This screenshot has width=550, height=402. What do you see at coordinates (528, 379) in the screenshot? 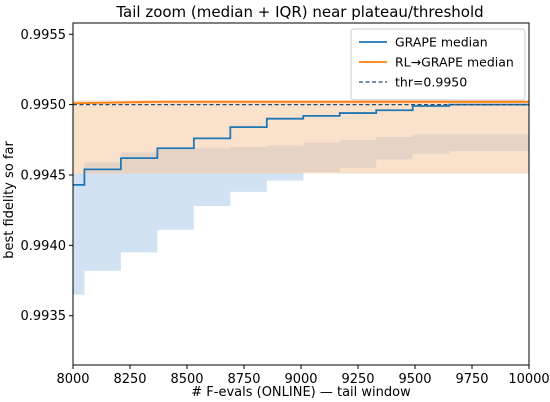
I see `x-tick-label: 10000` at bounding box center [528, 379].